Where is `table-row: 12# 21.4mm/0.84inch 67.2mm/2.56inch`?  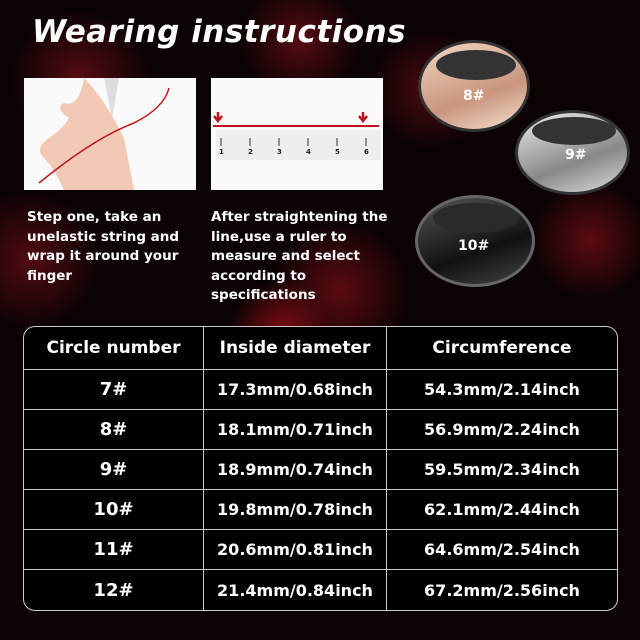 table-row: 12# 21.4mm/0.84inch 67.2mm/2.56inch is located at coordinates (320, 590).